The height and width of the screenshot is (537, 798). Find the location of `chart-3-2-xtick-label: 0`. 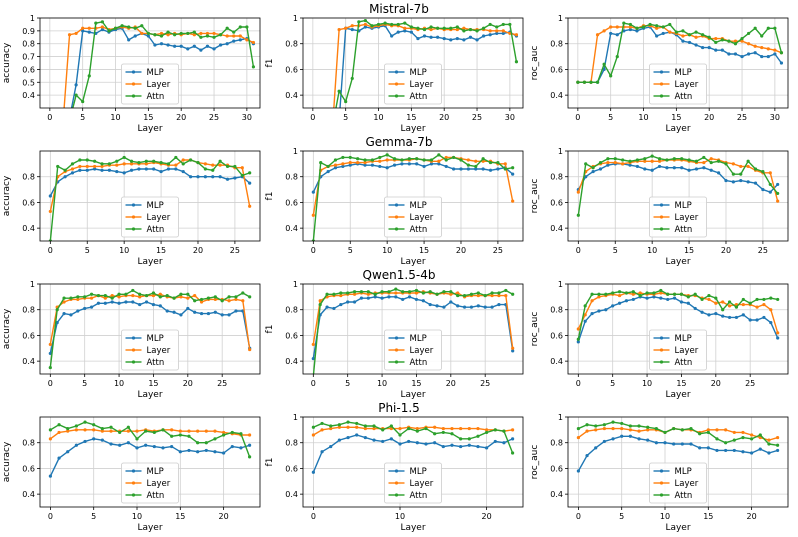

chart-3-2-xtick-label: 0 is located at coordinates (578, 516).